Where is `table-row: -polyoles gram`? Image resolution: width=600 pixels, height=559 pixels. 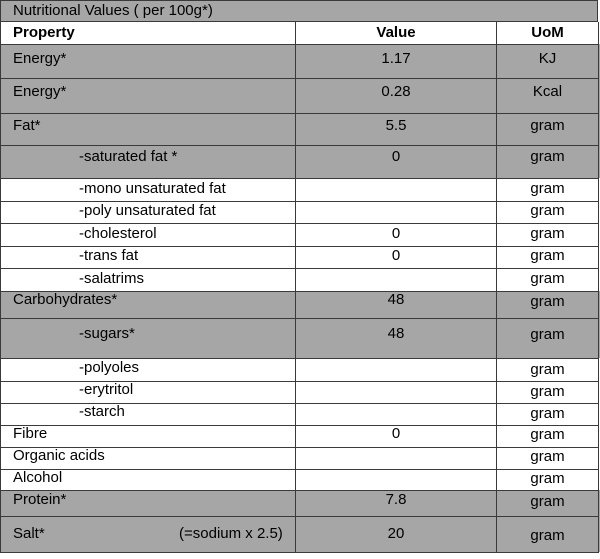
table-row: -polyoles gram is located at coordinates (300, 369).